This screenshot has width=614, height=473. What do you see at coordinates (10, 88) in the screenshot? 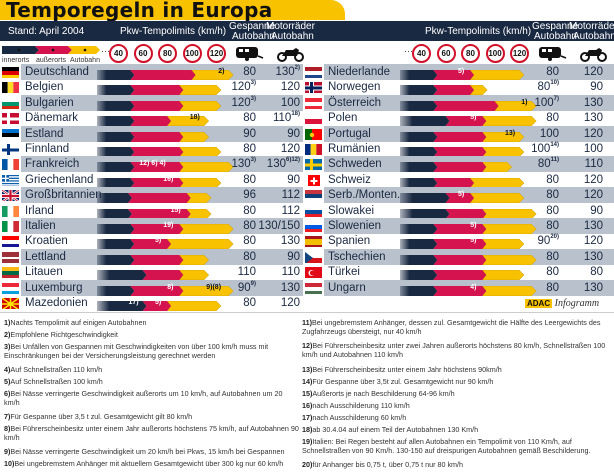
I see `flag-be-icon` at bounding box center [10, 88].